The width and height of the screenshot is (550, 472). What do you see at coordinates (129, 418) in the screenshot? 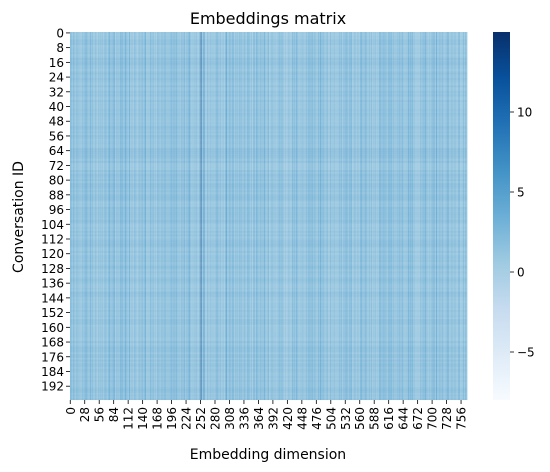
I see `x-tick-label: 112` at bounding box center [129, 418].